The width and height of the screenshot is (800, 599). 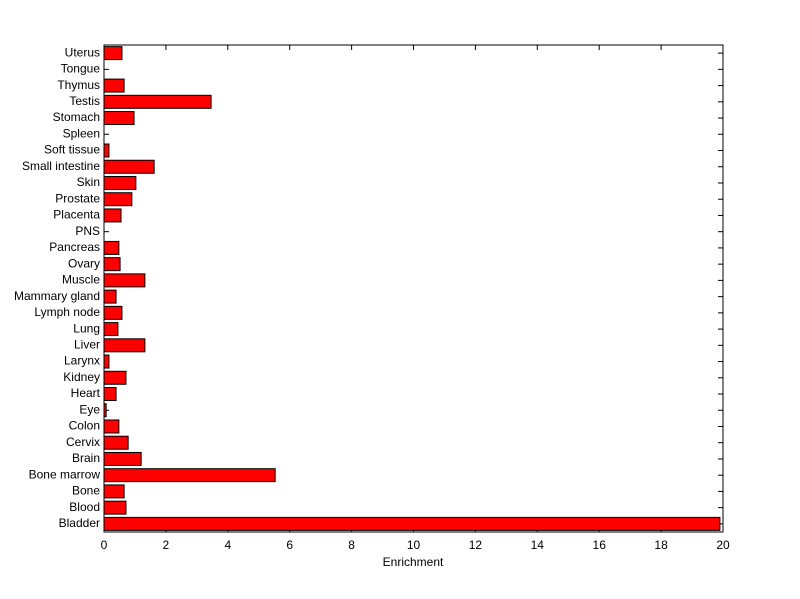 I want to click on y-tick-label: Small intestine, so click(x=61, y=166).